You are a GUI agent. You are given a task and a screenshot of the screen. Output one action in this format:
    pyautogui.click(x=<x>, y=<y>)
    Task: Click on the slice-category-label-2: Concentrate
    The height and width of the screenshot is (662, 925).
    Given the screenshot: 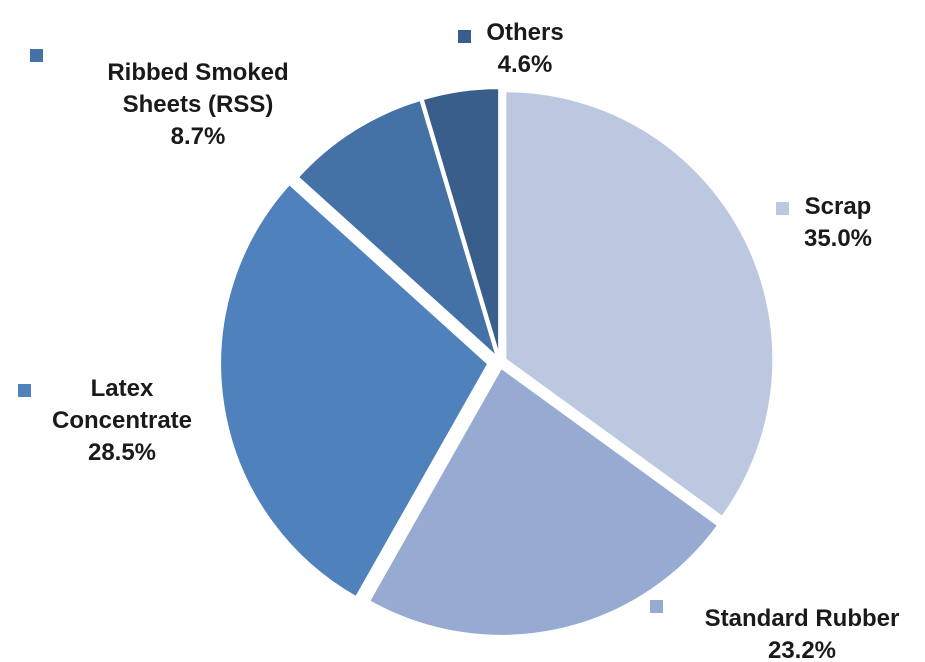 What is the action you would take?
    pyautogui.click(x=122, y=420)
    